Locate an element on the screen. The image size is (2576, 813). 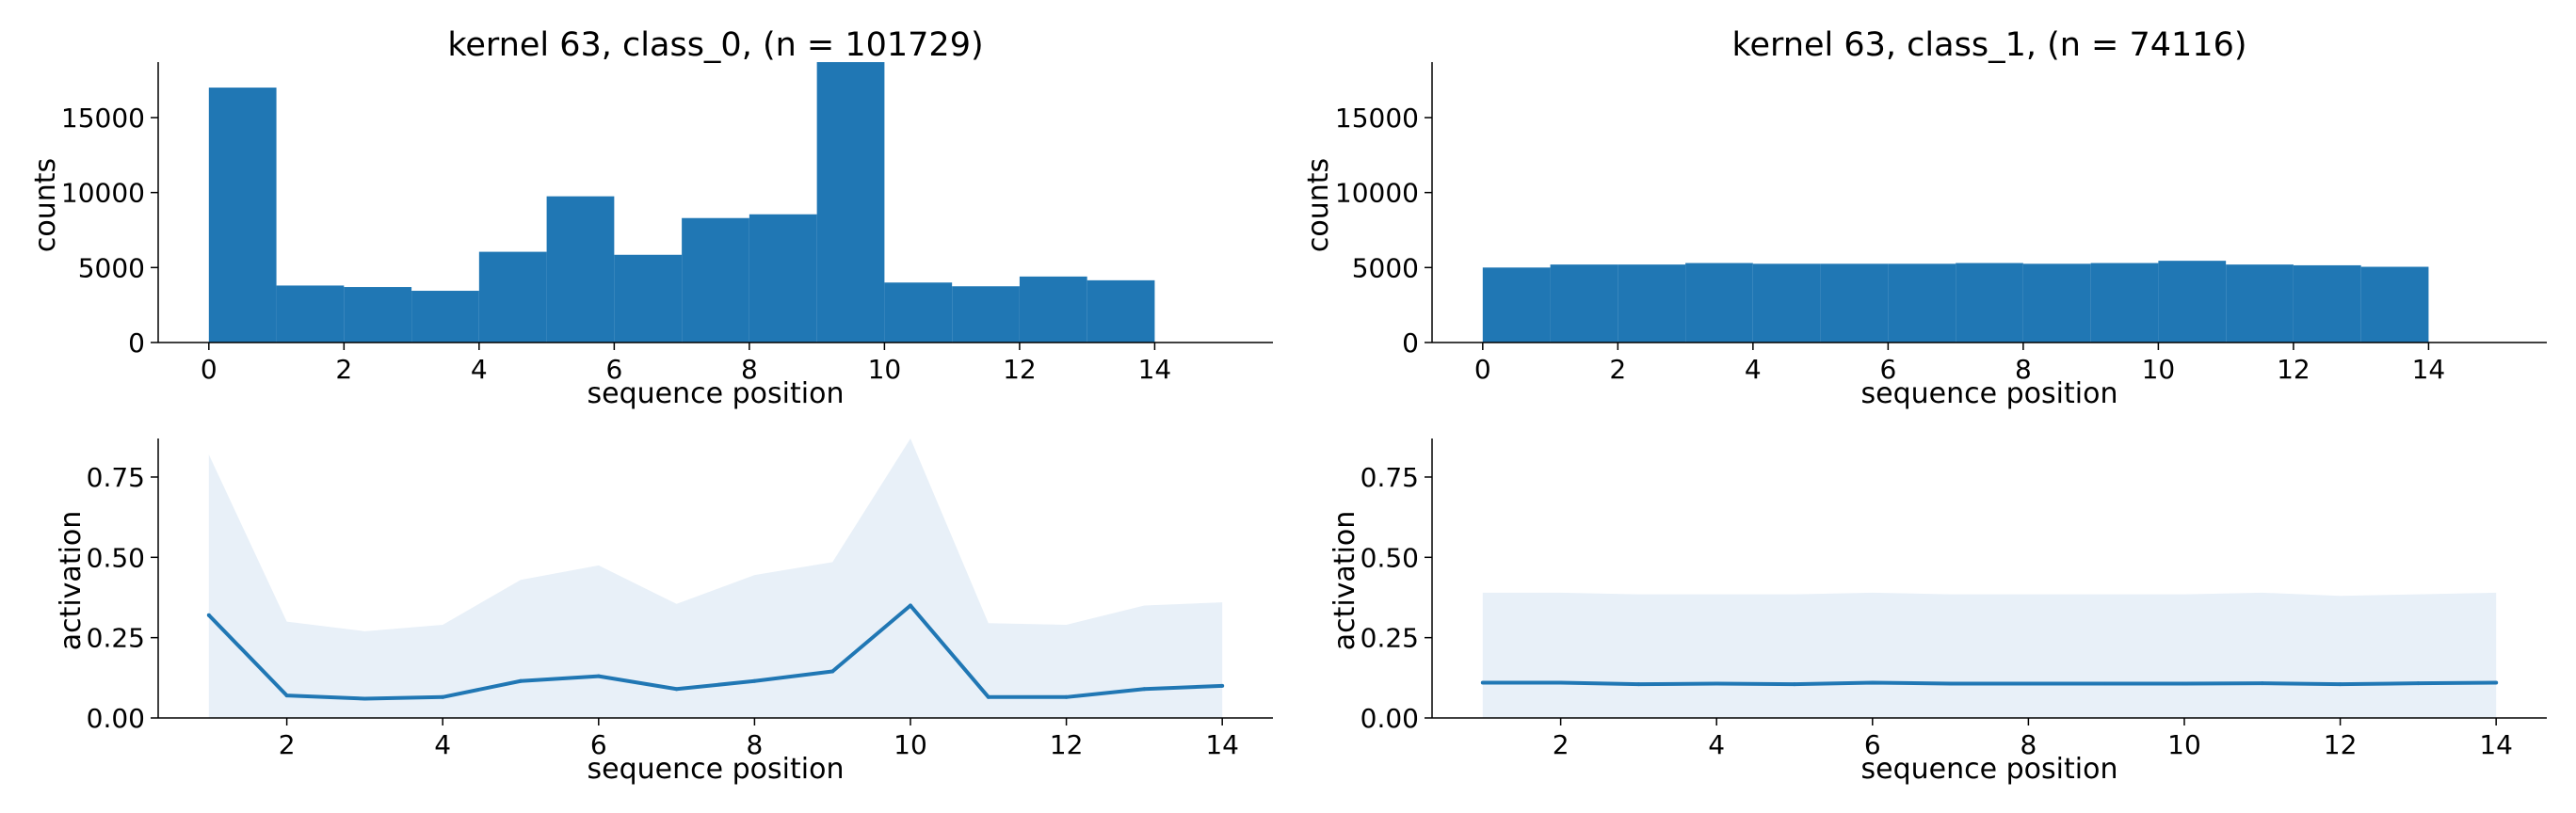
chart-title: kernel 63, class_1, (n = 74116) is located at coordinates (1989, 45).